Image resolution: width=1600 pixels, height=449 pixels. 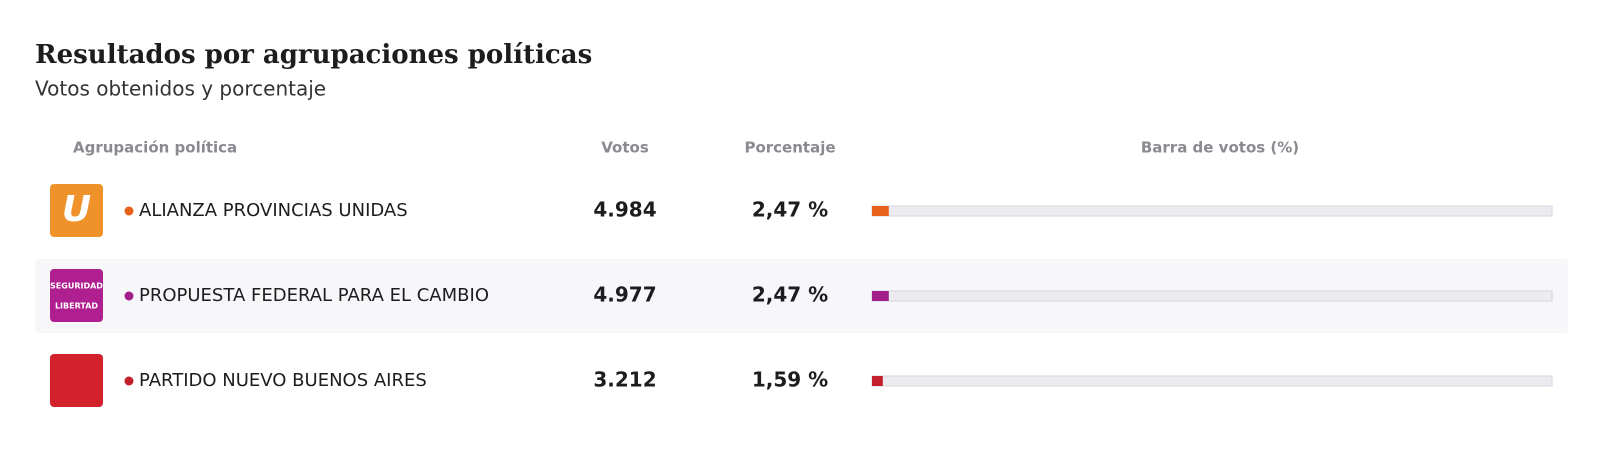 What do you see at coordinates (624, 295) in the screenshot?
I see `votes: 4.977` at bounding box center [624, 295].